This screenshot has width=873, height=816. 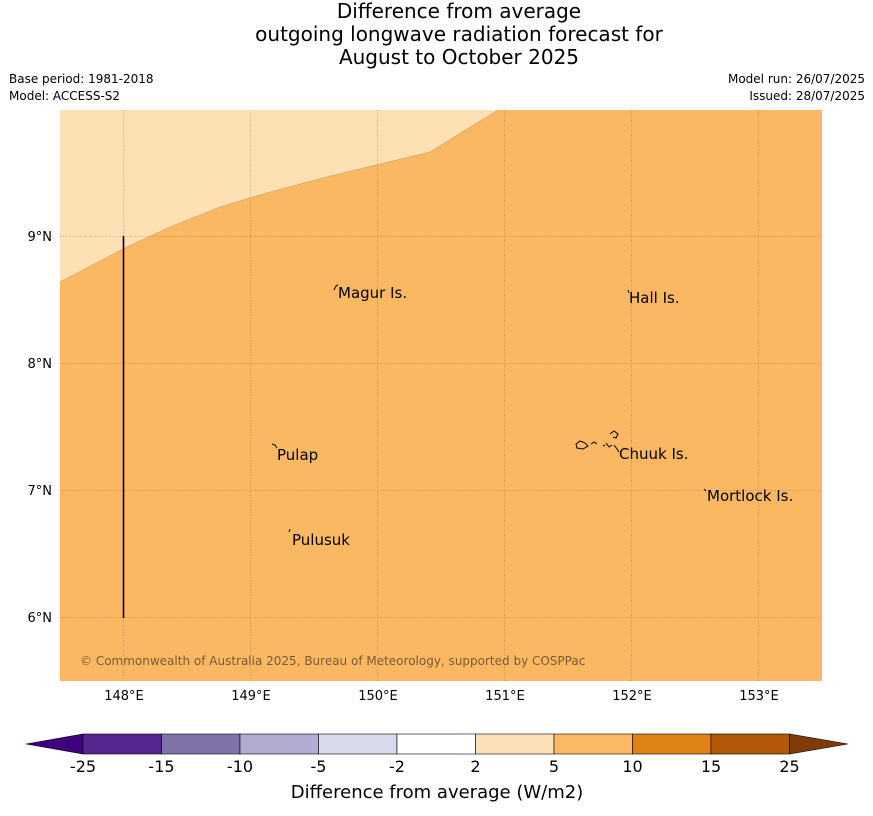 I want to click on lat-tick-9n: 9°N, so click(x=40, y=237).